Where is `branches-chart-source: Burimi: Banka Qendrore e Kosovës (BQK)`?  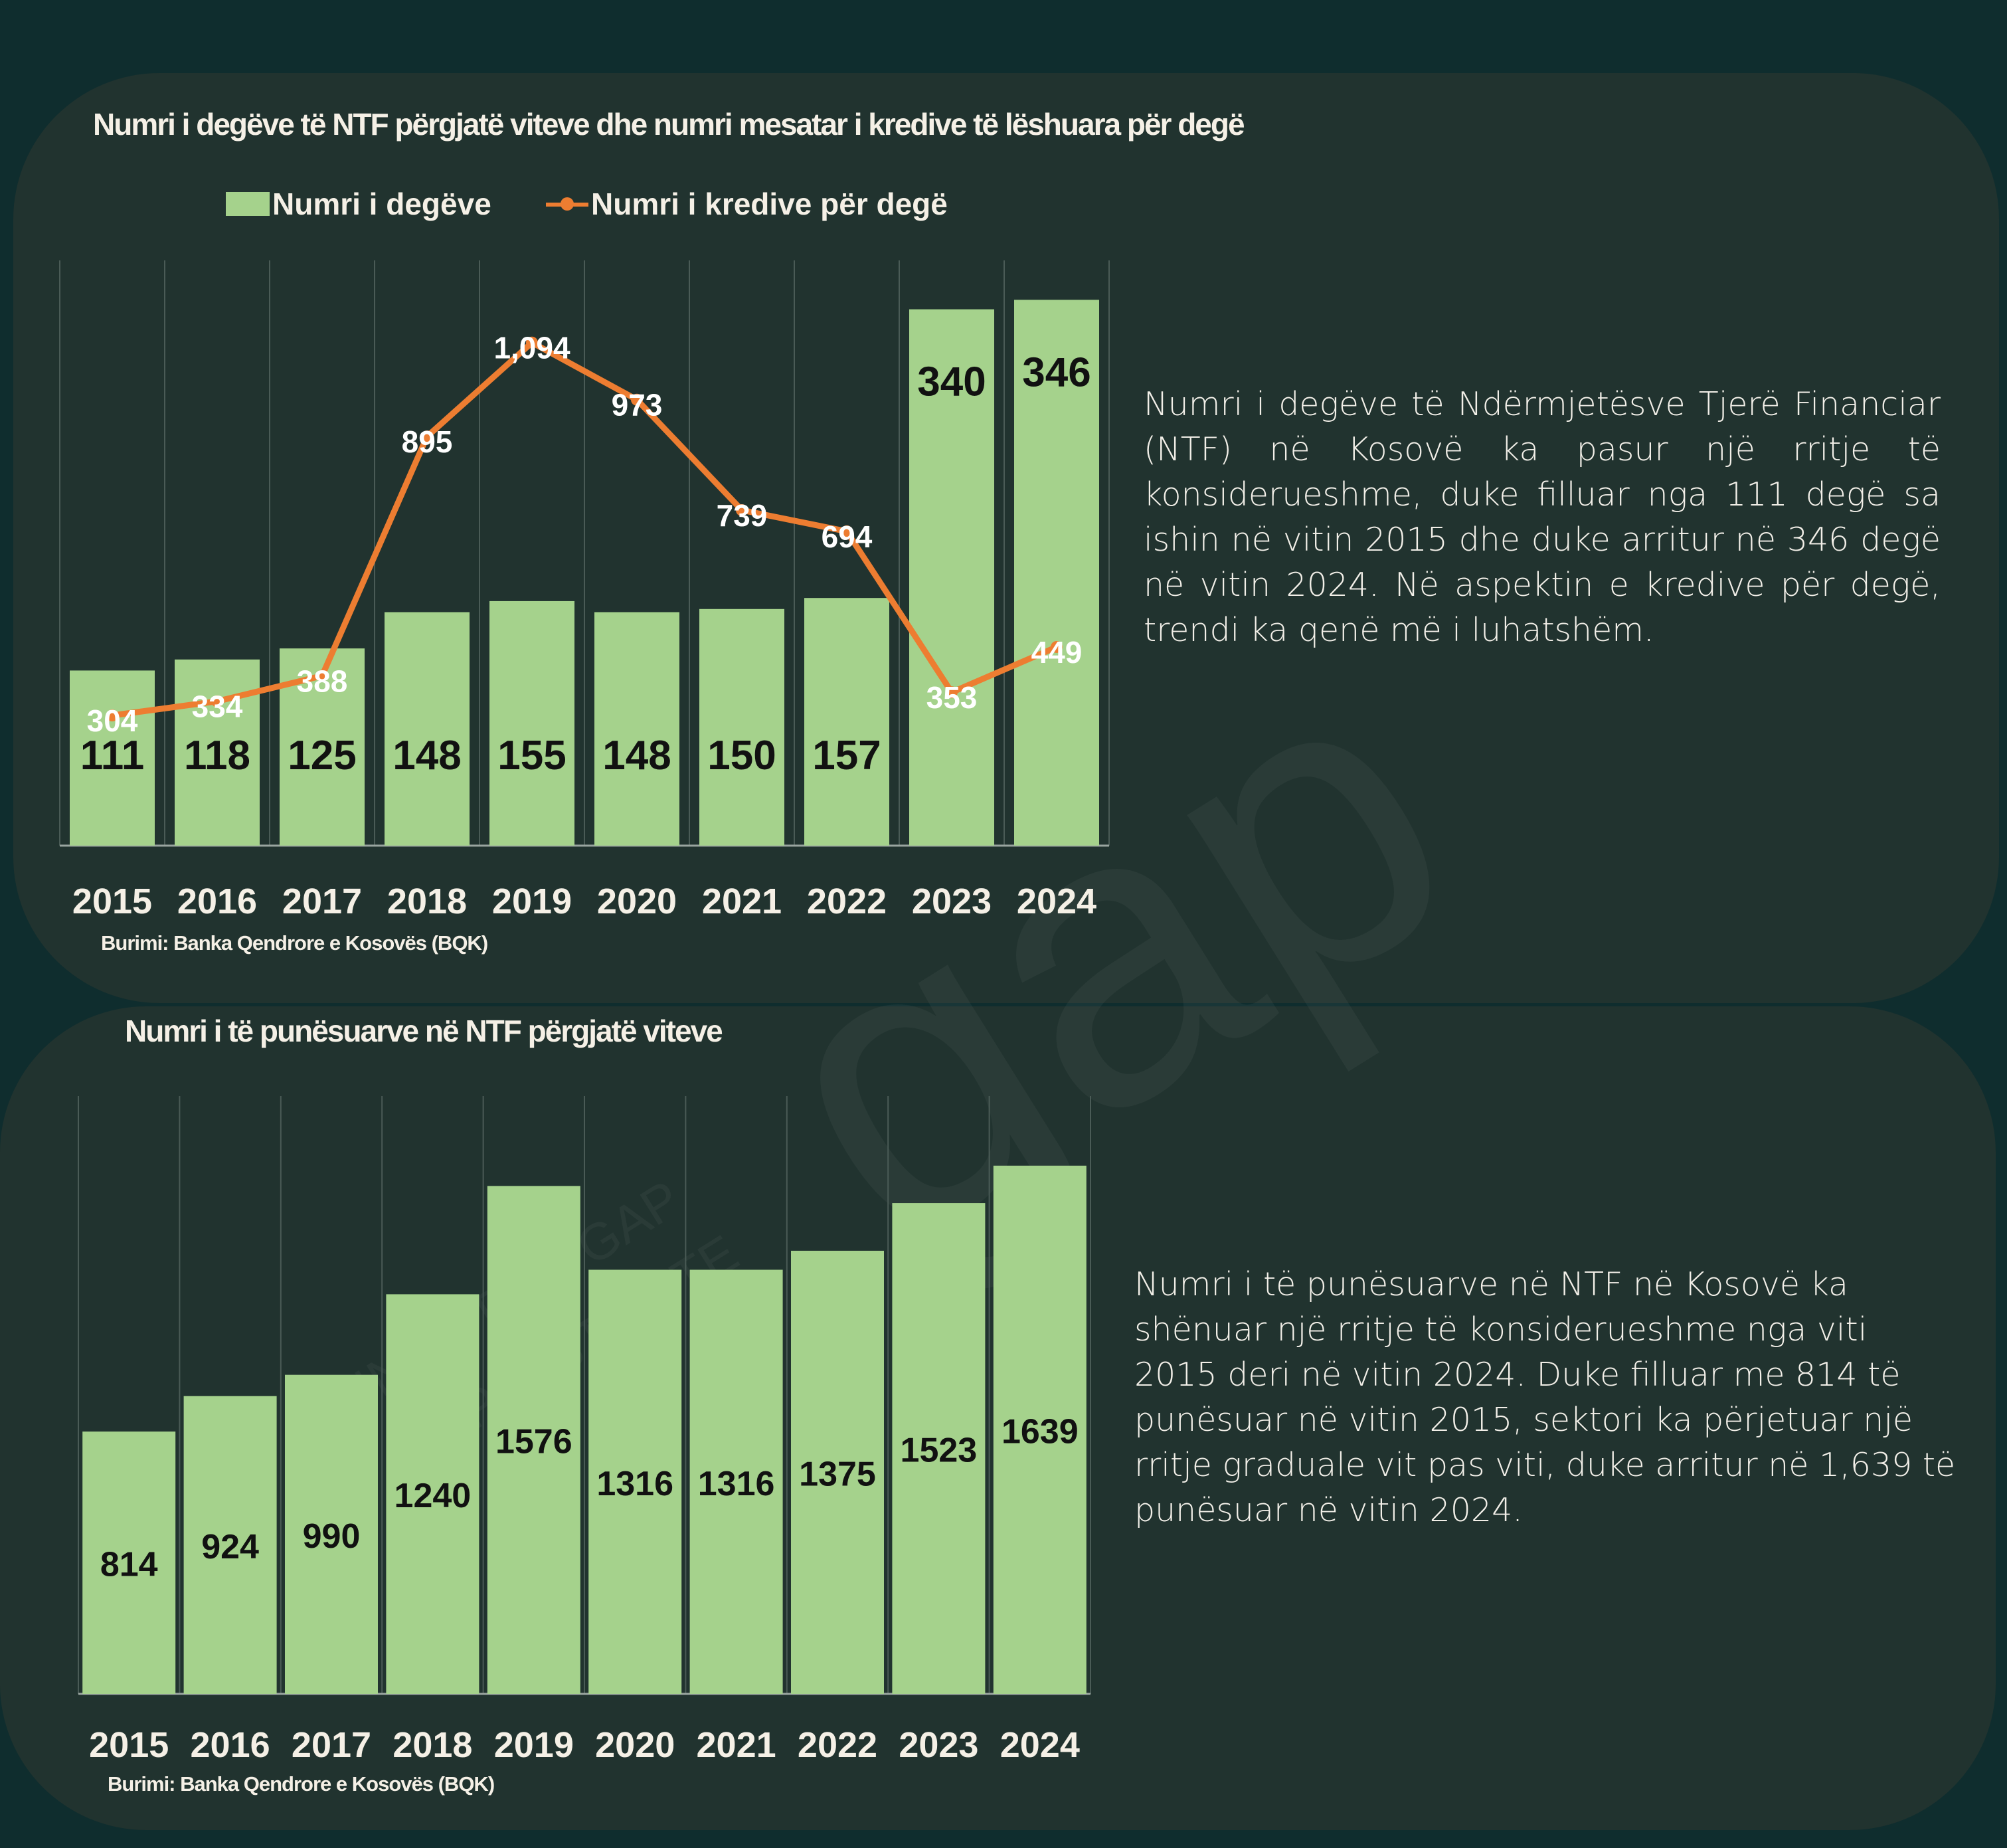
branches-chart-source: Burimi: Banka Qendrore e Kosovës (BQK) is located at coordinates (294, 943).